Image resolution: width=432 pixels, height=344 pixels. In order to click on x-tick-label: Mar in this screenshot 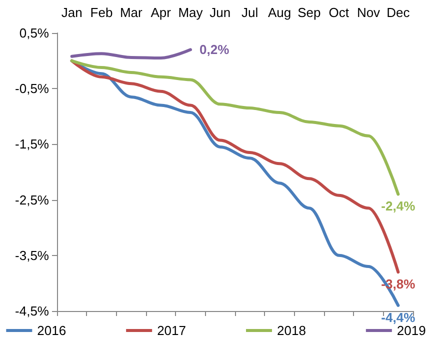, I will do `click(132, 12)`.